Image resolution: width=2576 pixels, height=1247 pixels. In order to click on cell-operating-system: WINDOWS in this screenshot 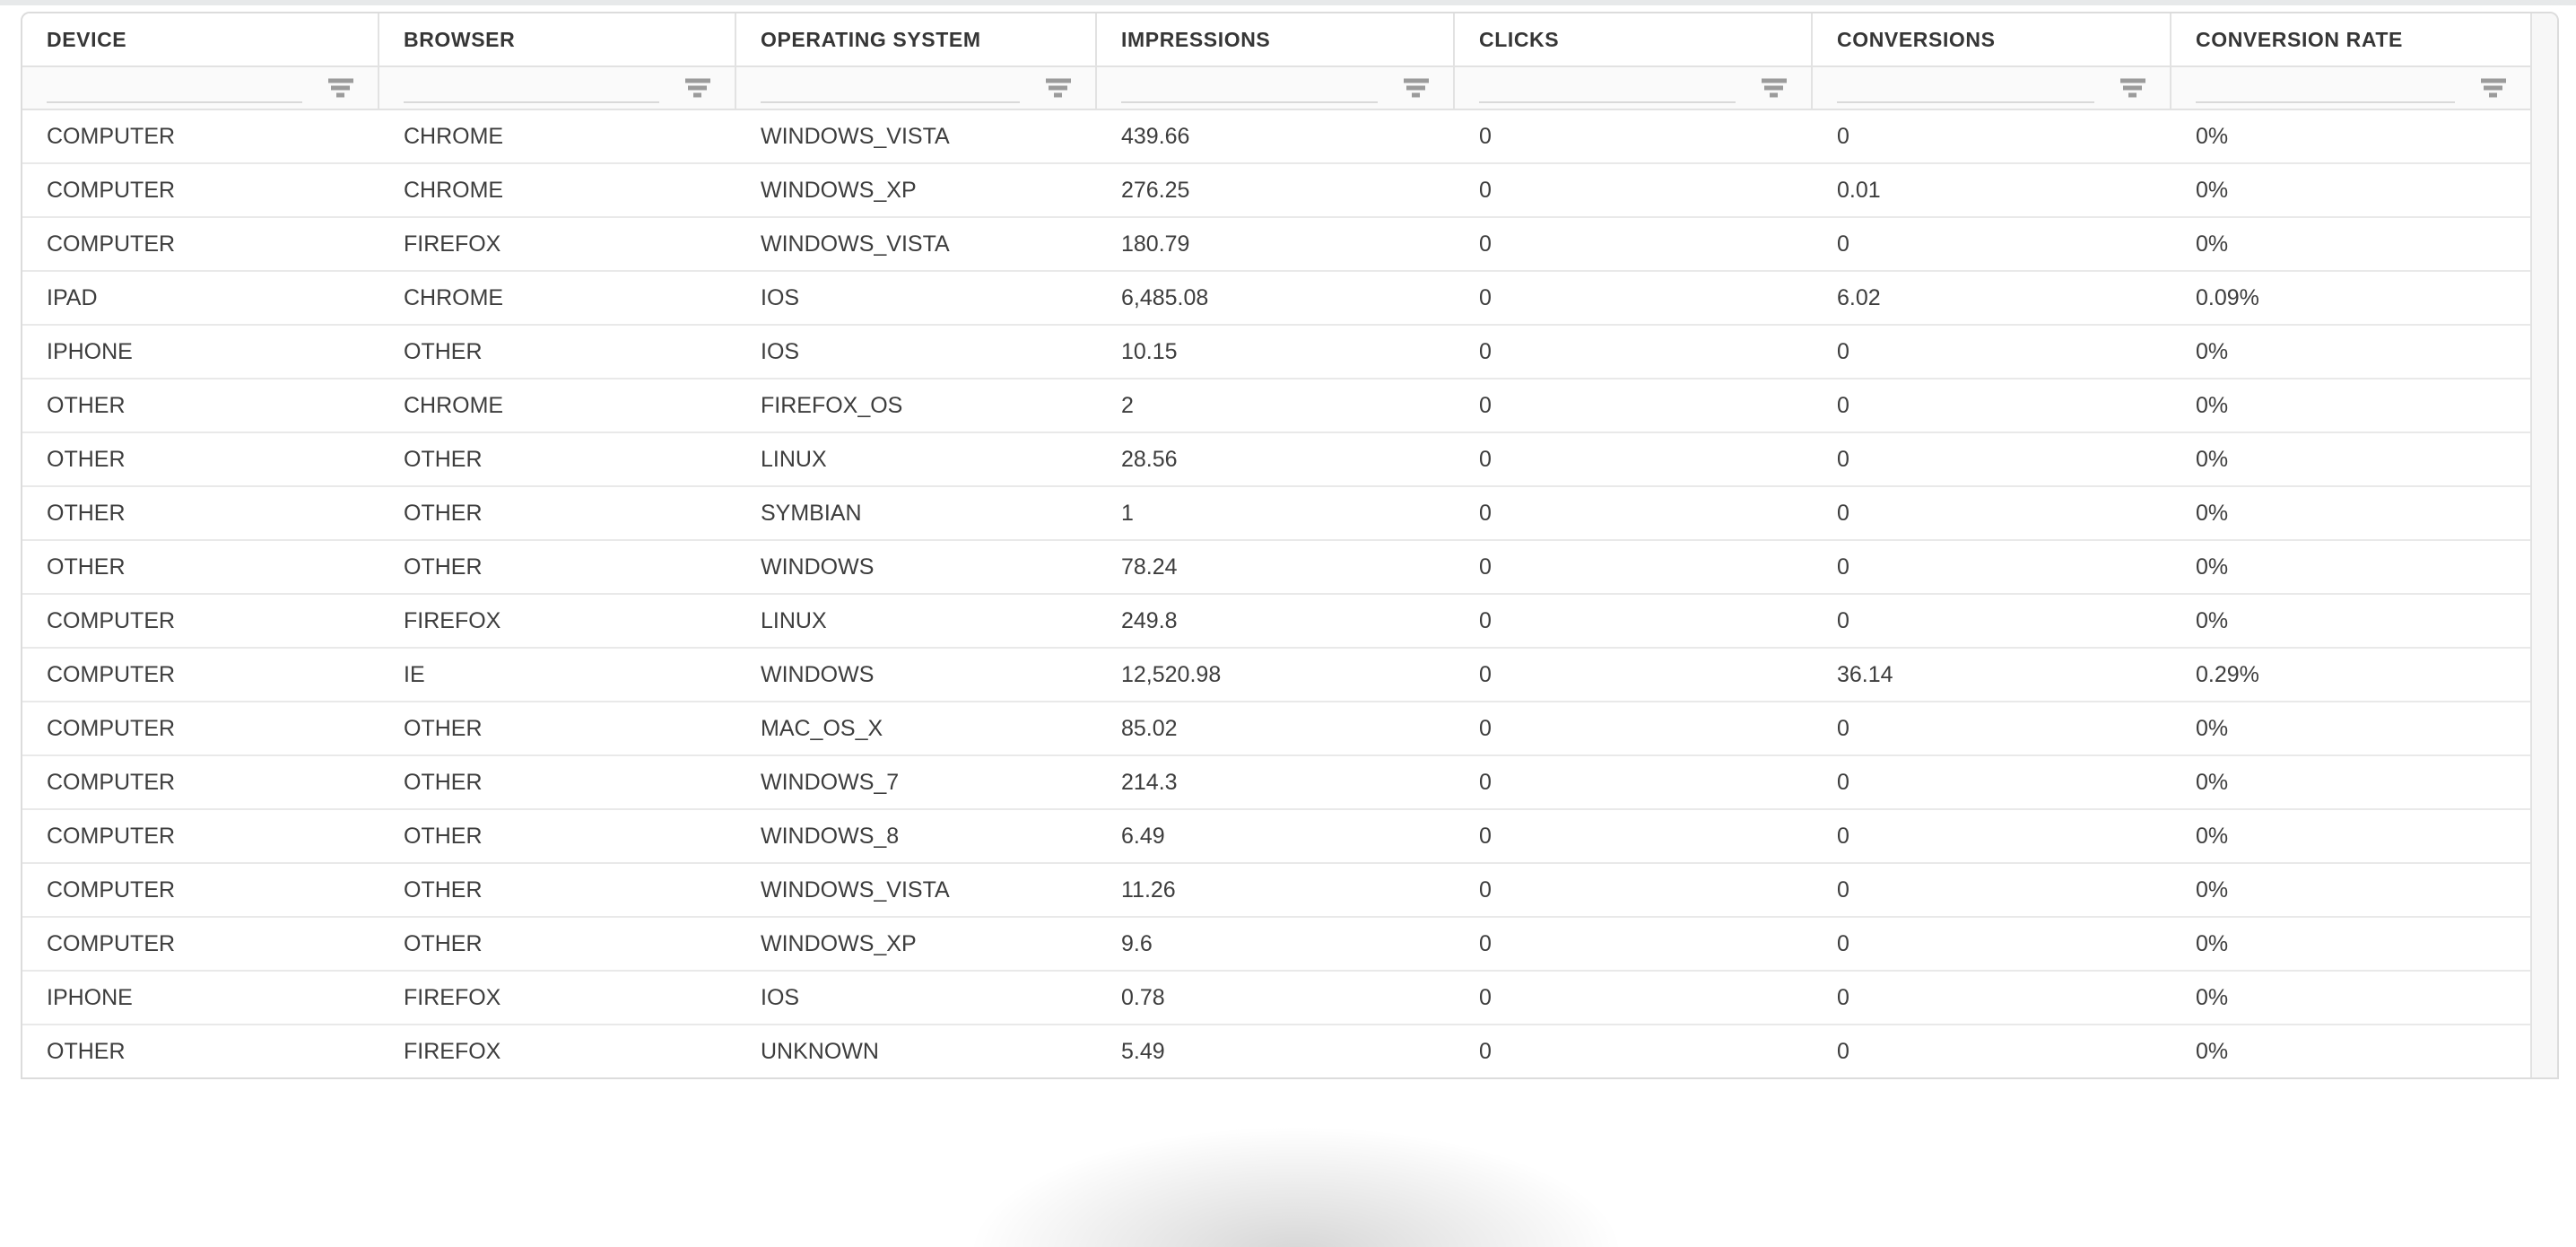, I will do `click(818, 567)`.